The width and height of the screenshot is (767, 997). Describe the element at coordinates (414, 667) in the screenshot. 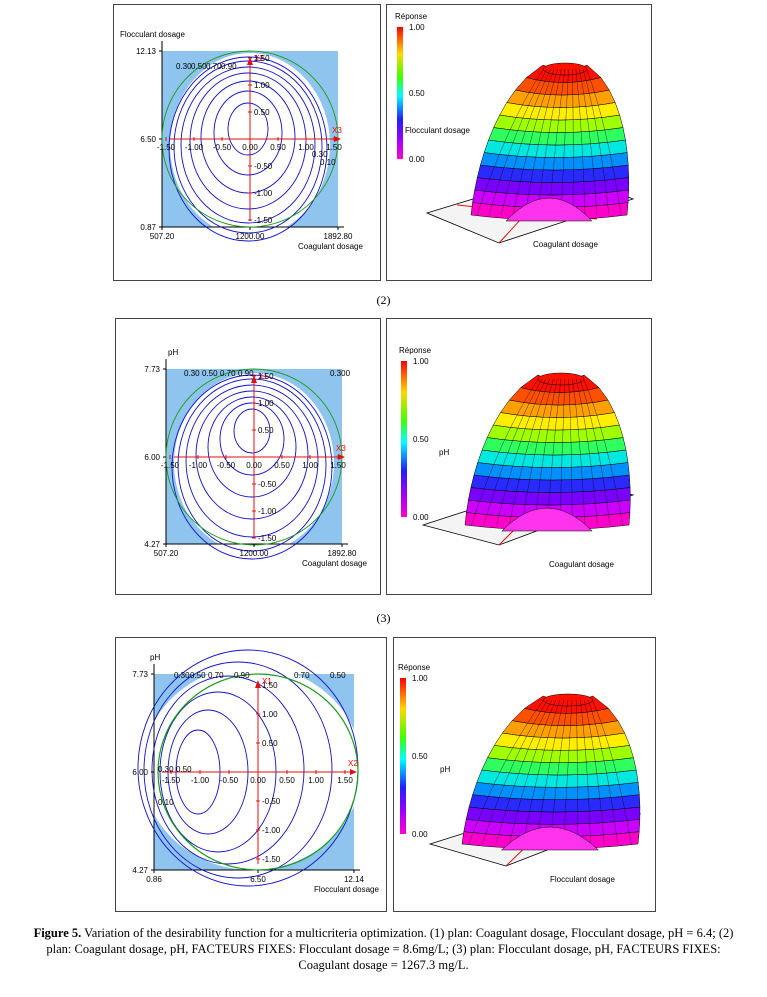

I see `z-axis-title: Réponse` at that location.